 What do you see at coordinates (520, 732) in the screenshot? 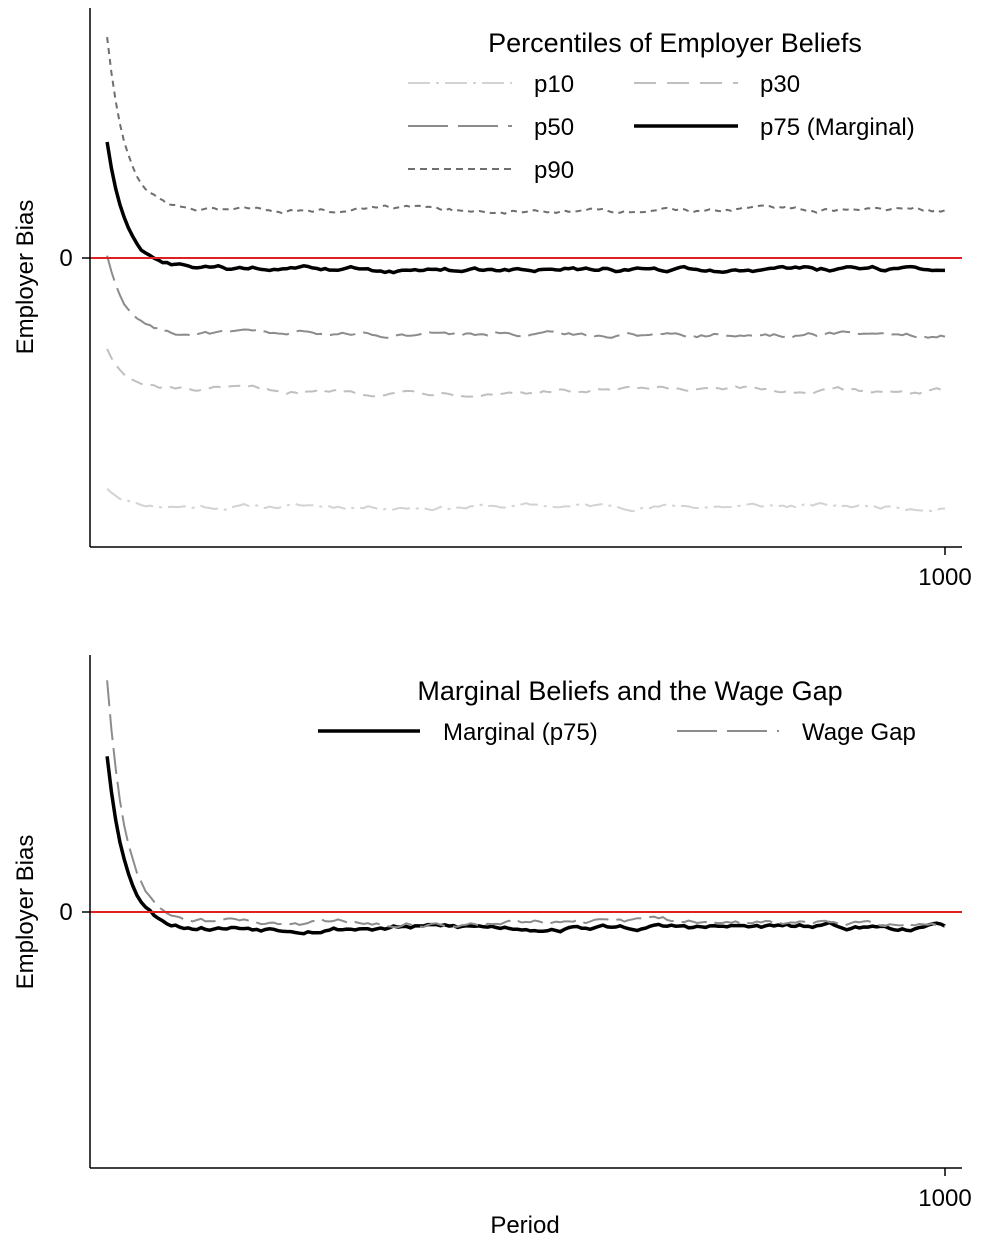
I see `legend-label: Marginal (p75)` at bounding box center [520, 732].